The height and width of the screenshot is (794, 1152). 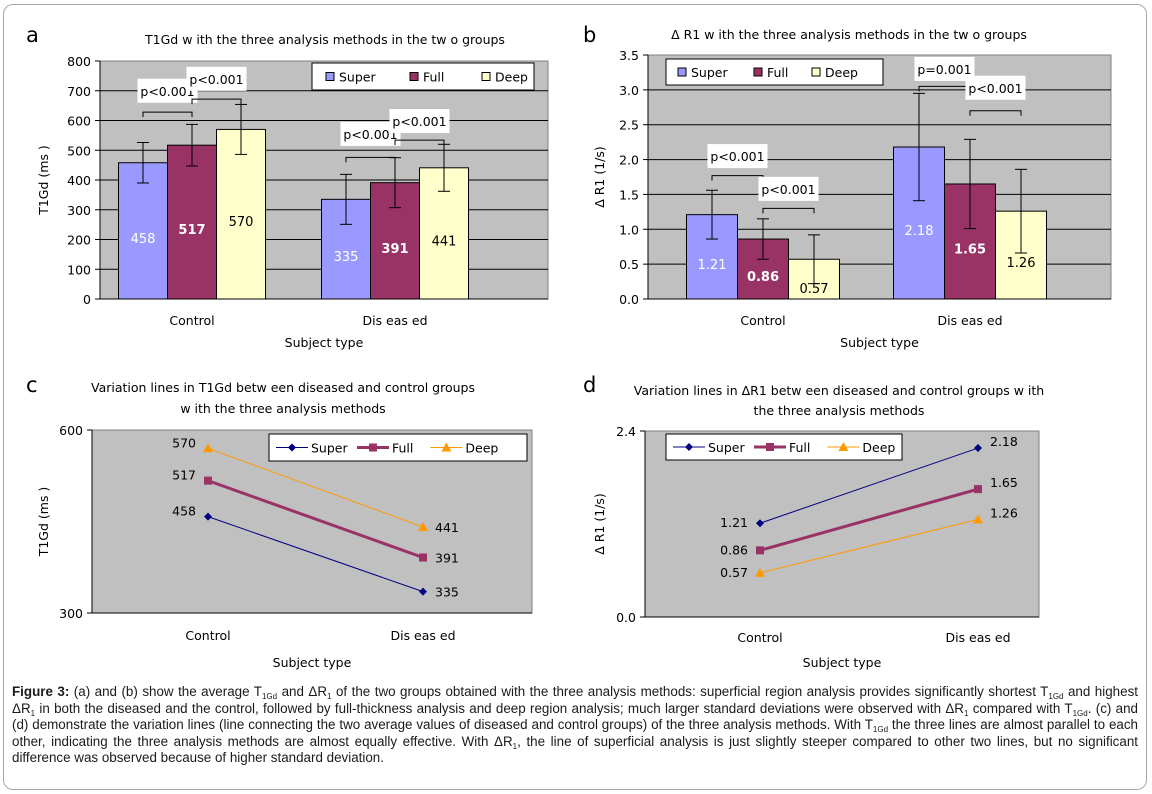 I want to click on legend-marker-super, so click(x=689, y=447).